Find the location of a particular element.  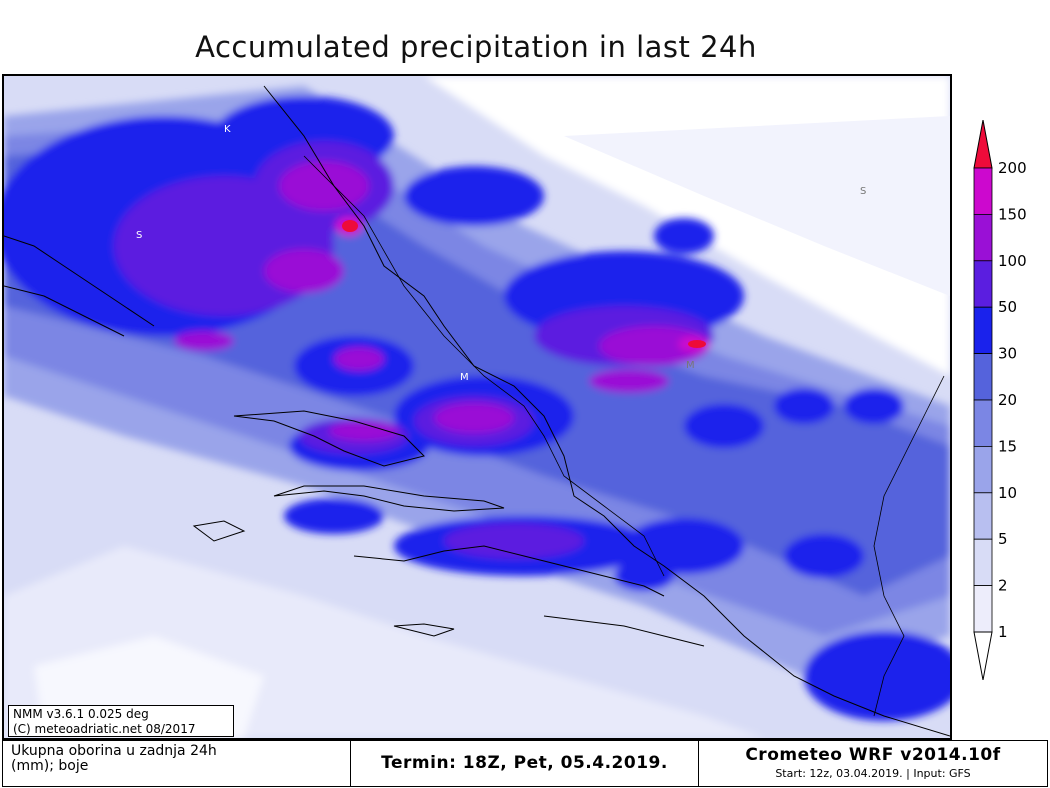

colorbar-tick-label: 50 is located at coordinates (1007, 307).